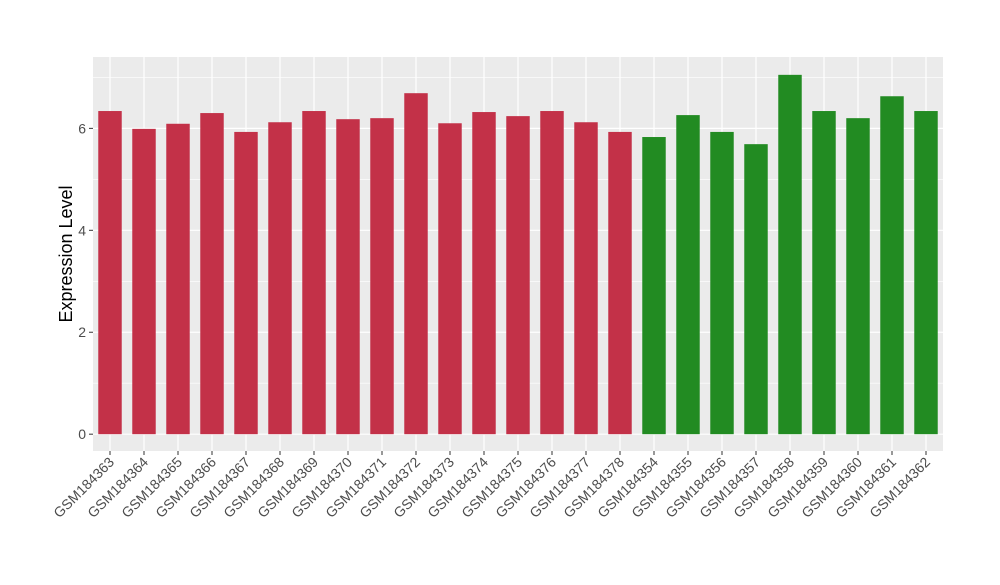 The height and width of the screenshot is (585, 1000). What do you see at coordinates (82, 230) in the screenshot?
I see `y-tick-label: 4` at bounding box center [82, 230].